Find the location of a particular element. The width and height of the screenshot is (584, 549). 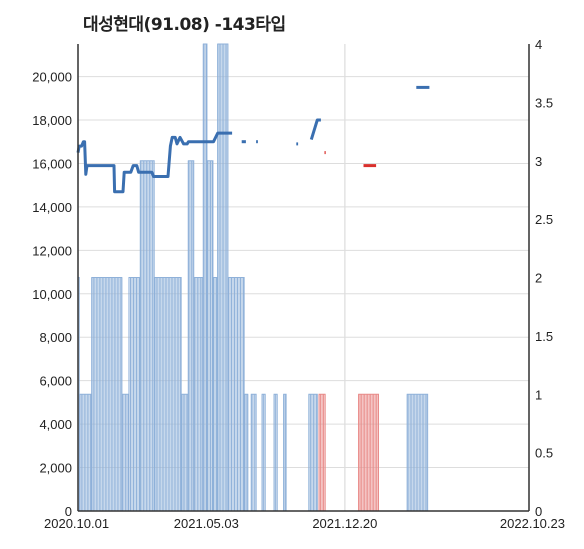

y-right-tick-label: 0 is located at coordinates (538, 511).